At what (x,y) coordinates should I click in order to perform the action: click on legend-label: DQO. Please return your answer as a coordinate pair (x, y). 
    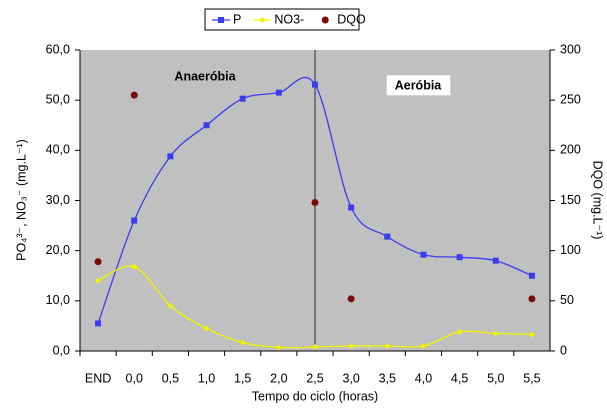
    Looking at the image, I should click on (351, 19).